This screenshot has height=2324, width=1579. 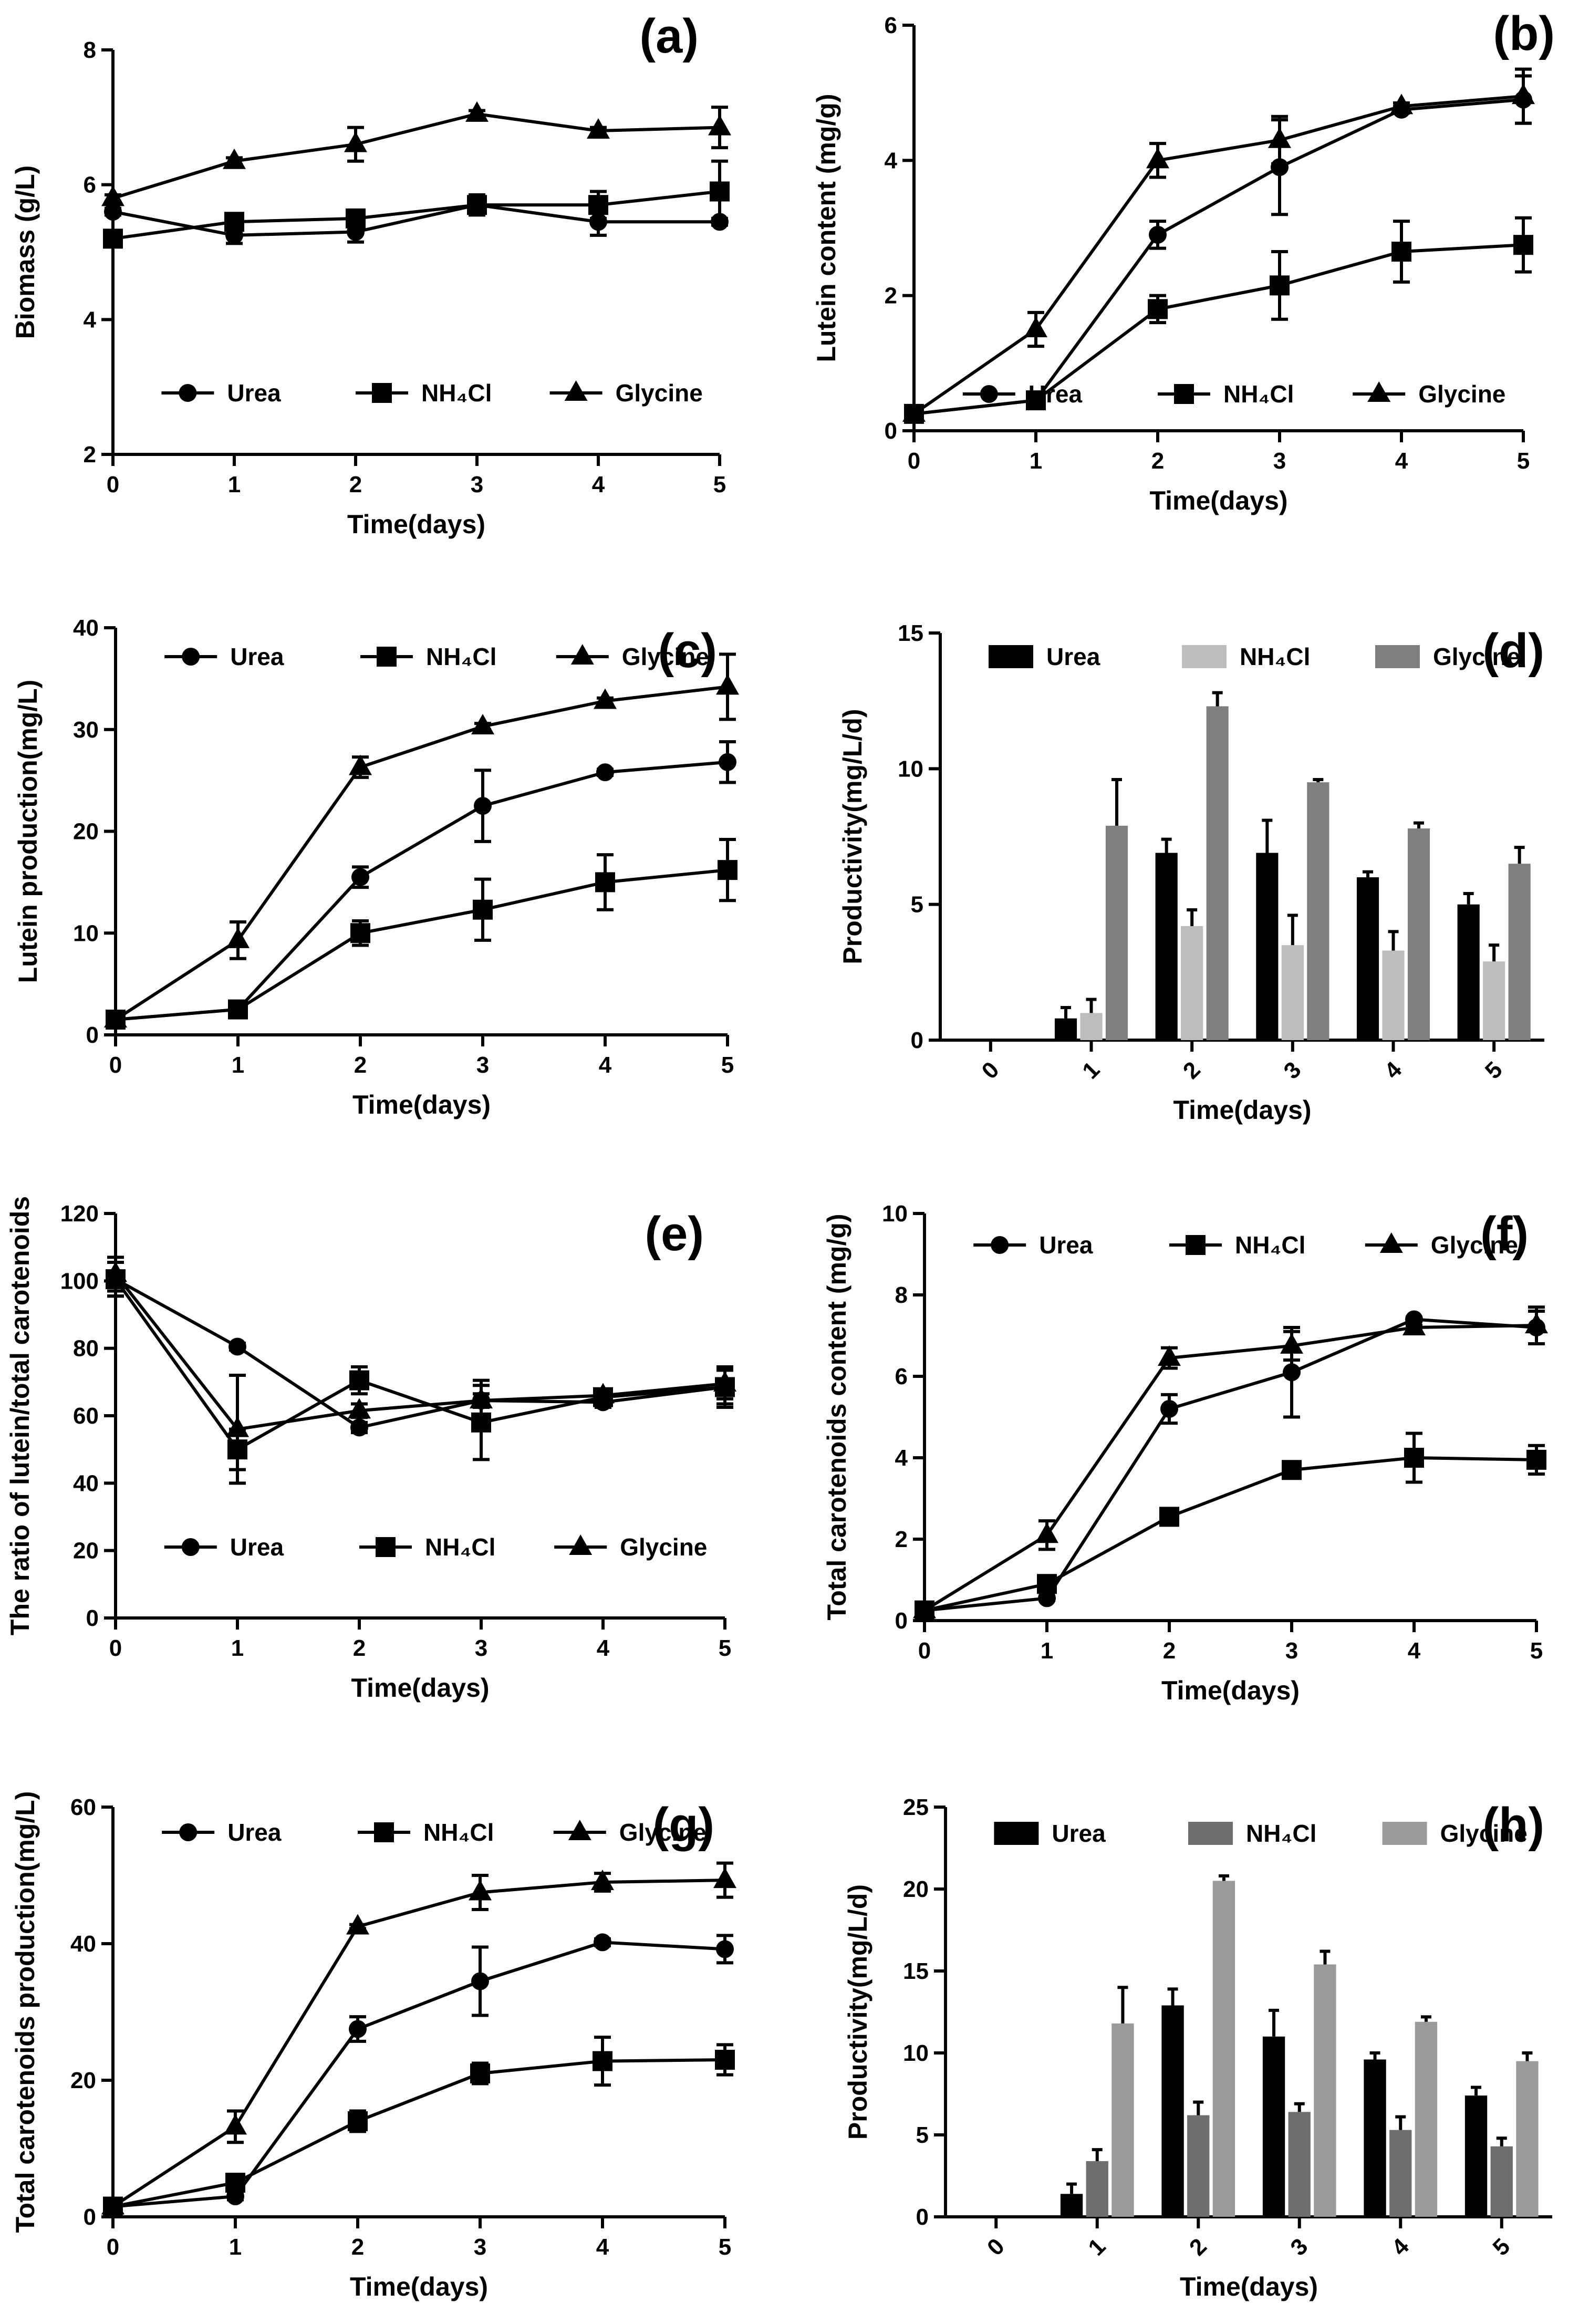 I want to click on series-circle, so click(x=1230, y=1465).